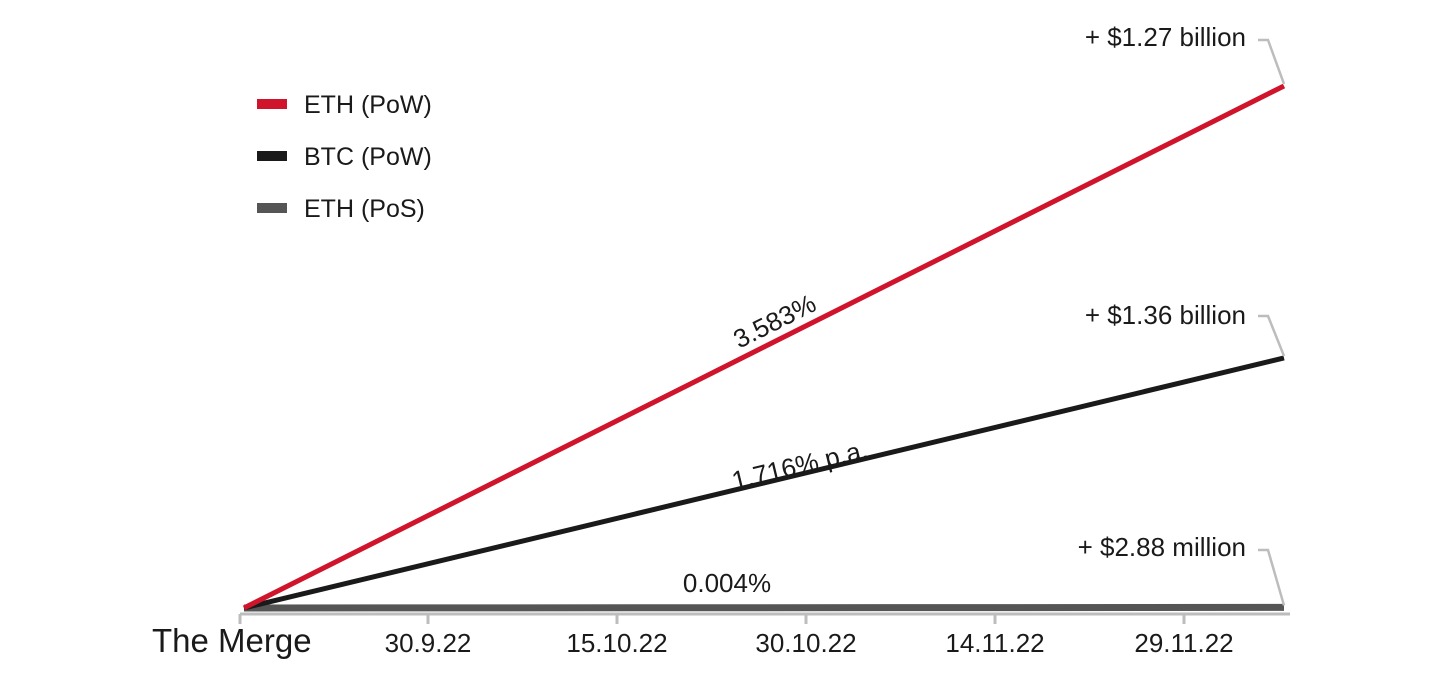 This screenshot has height=678, width=1440. I want to click on legend-label: ETH (PoS), so click(364, 209).